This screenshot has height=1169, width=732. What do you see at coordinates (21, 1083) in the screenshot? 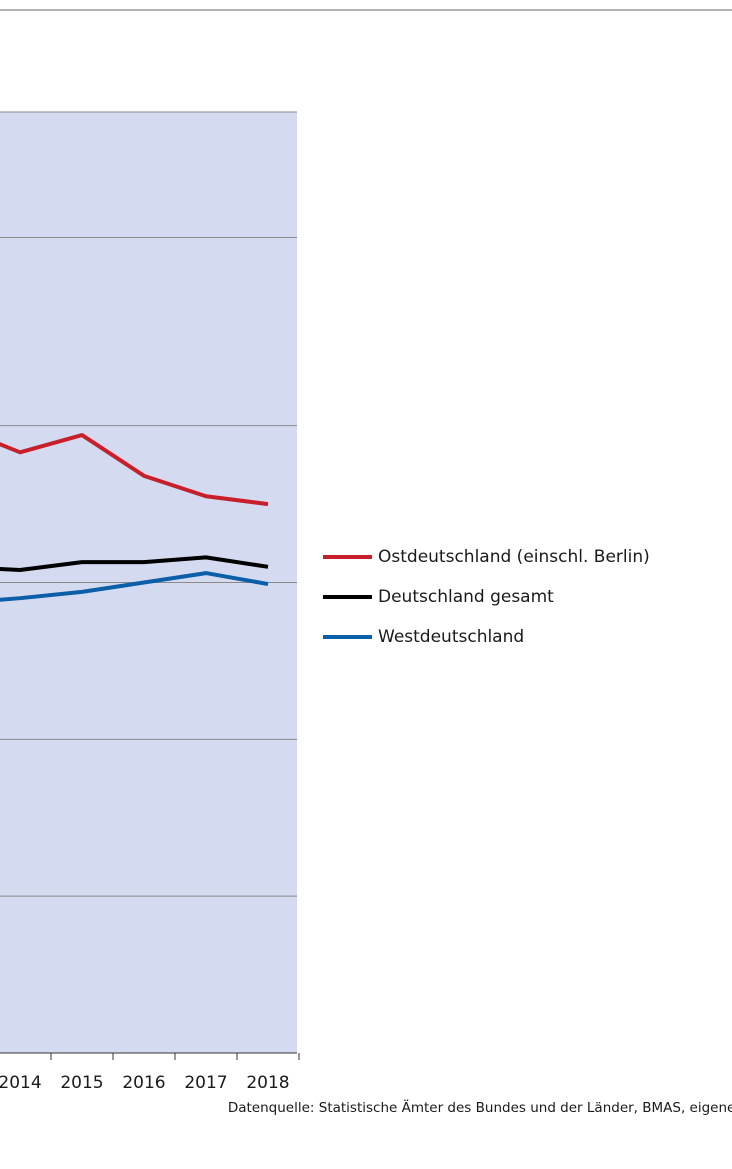
I see `x-tick-label: 2014` at bounding box center [21, 1083].